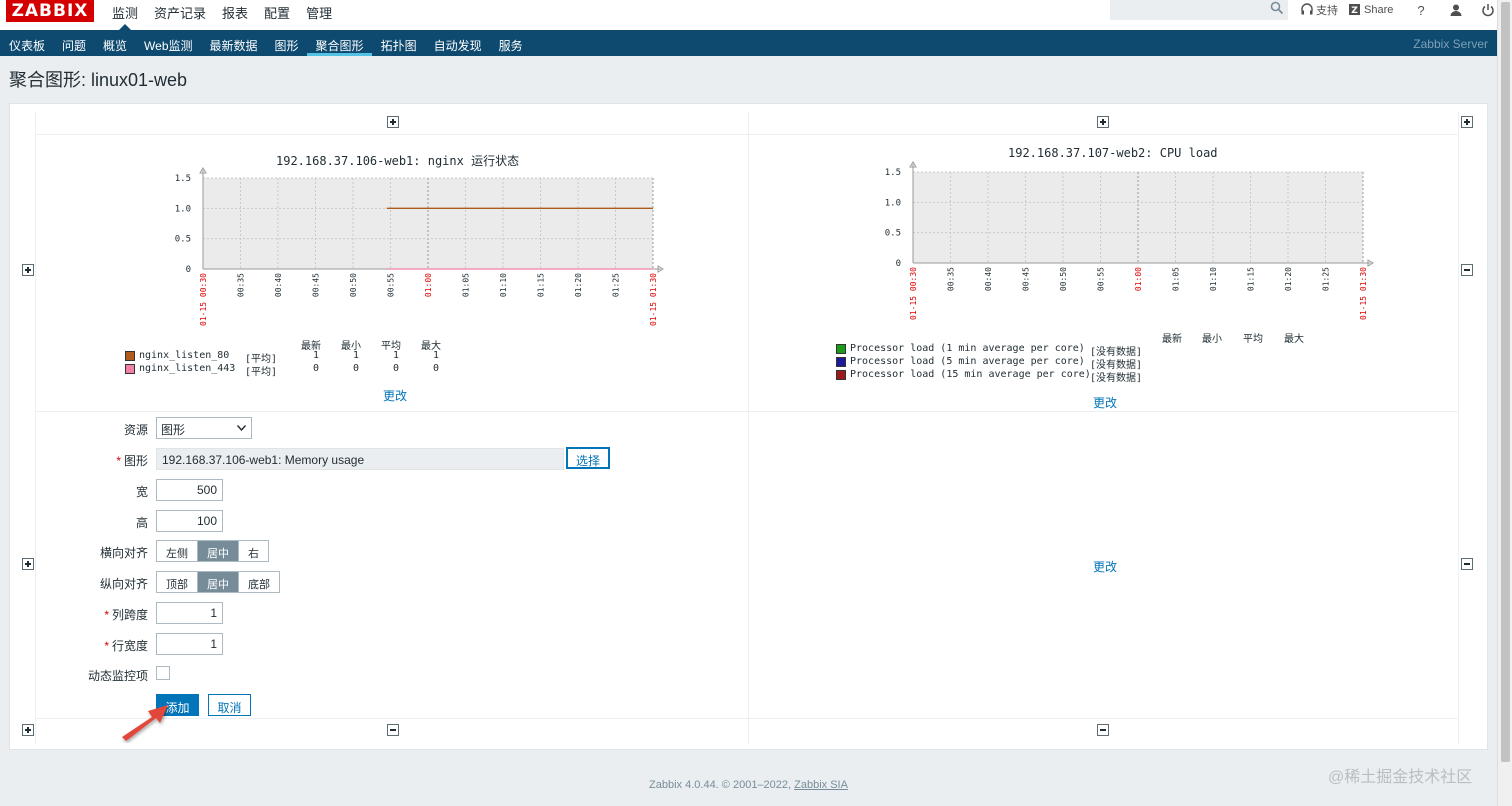  I want to click on legend-header-max: 最大, so click(431, 346).